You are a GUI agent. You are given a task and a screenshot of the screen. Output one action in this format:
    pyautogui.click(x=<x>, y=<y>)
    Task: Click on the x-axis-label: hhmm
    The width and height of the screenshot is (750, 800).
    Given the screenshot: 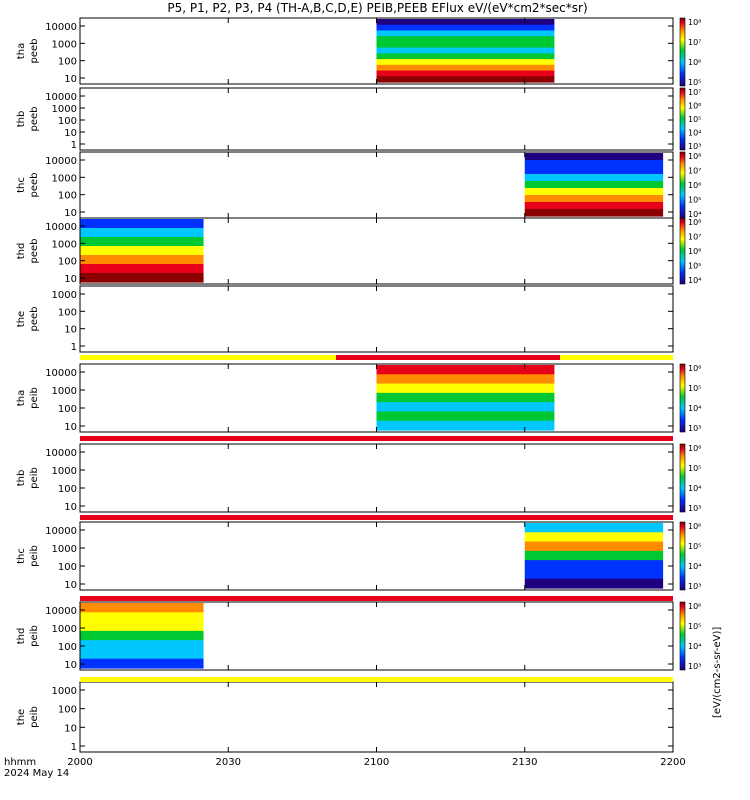 What is the action you would take?
    pyautogui.click(x=20, y=762)
    